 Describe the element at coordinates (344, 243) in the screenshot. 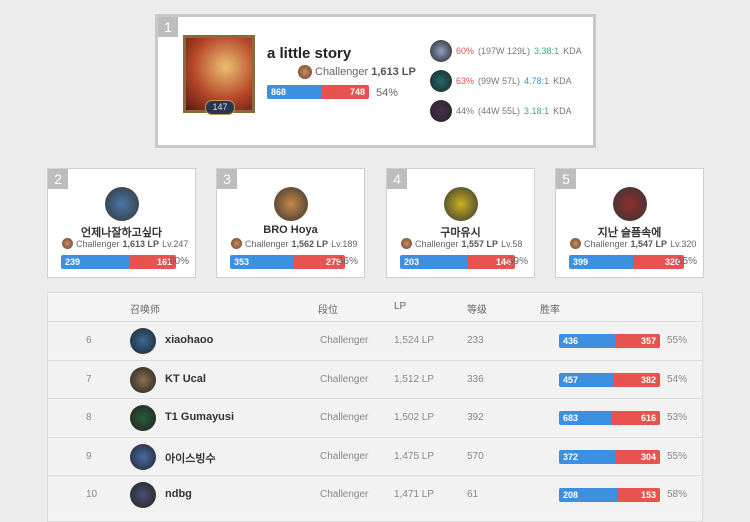

I see `level: Lv.189` at that location.